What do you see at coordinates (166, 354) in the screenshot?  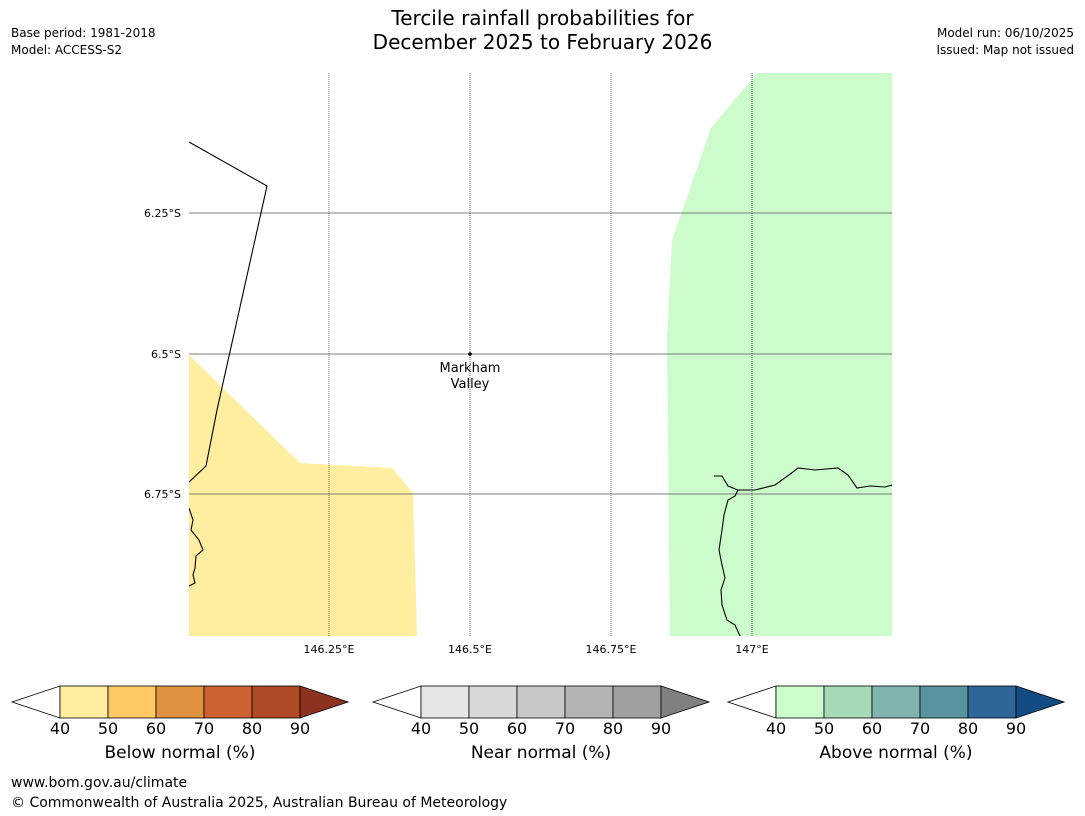 I see `lat-label: 6.5°S` at bounding box center [166, 354].